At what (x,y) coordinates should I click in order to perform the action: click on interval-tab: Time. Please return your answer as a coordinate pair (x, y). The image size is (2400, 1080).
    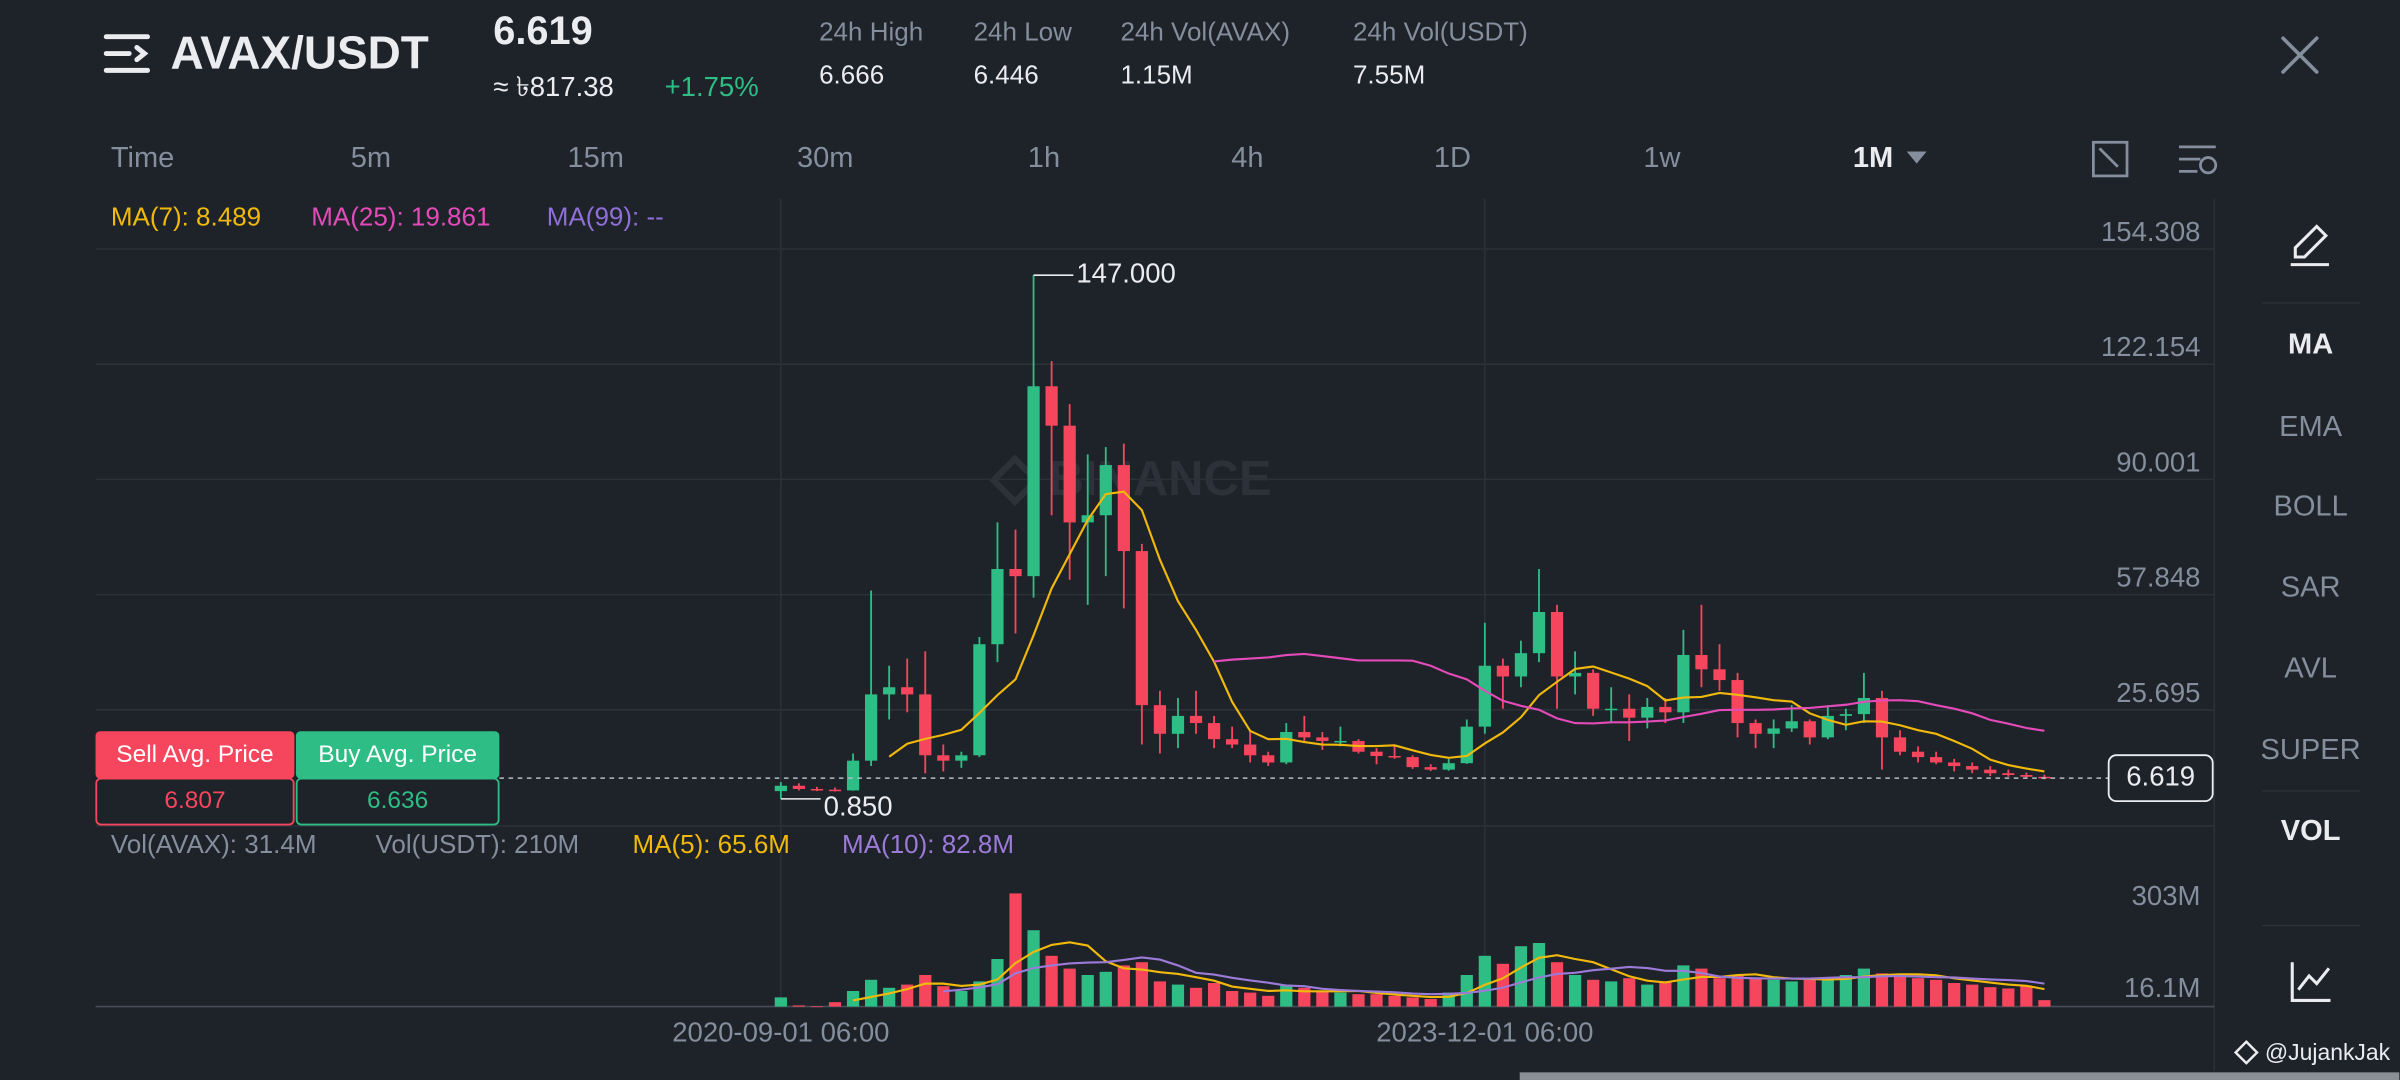
    Looking at the image, I should click on (142, 158).